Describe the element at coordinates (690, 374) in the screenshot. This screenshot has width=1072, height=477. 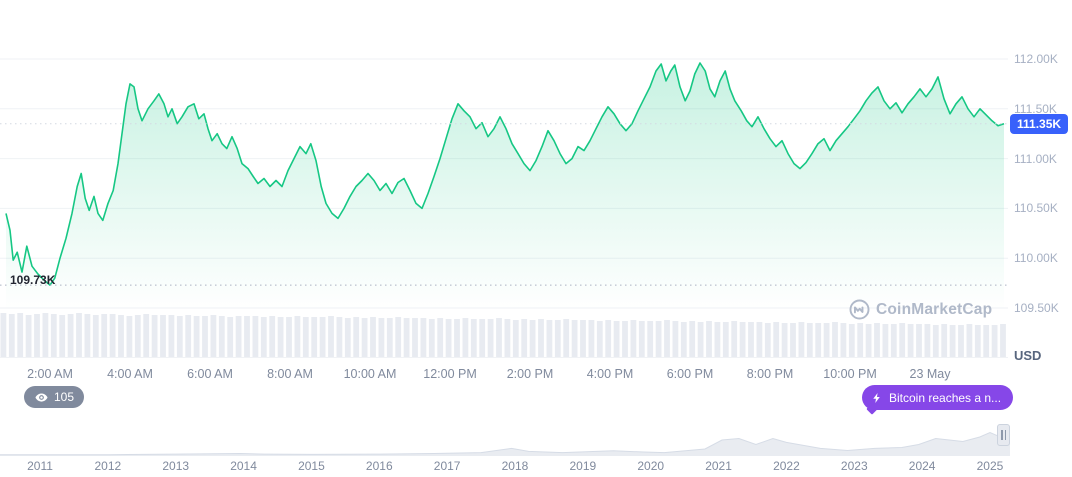
I see `x-axis-label: 6:00 PM` at that location.